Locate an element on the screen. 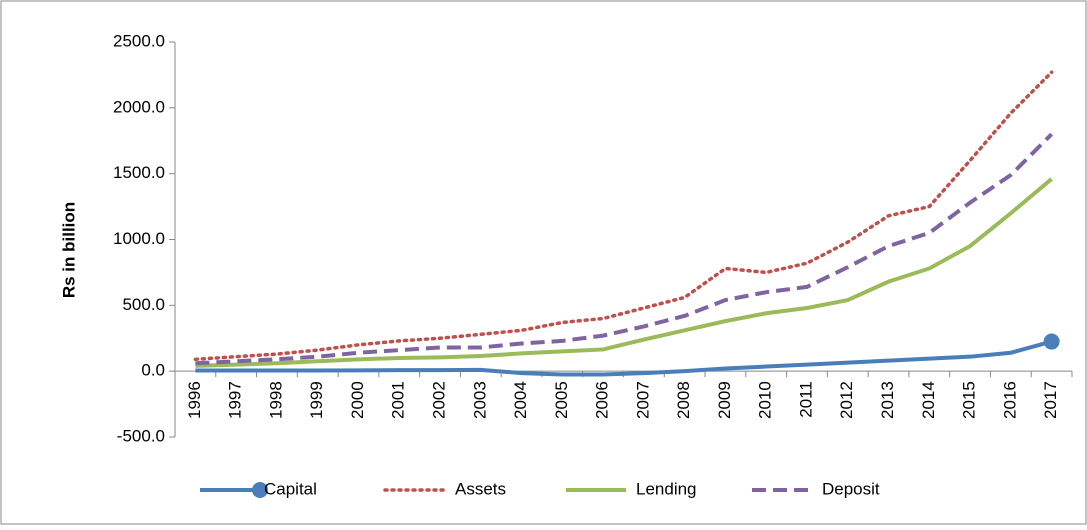 The image size is (1087, 530). y-tick-label: -500.0 is located at coordinates (141, 435).